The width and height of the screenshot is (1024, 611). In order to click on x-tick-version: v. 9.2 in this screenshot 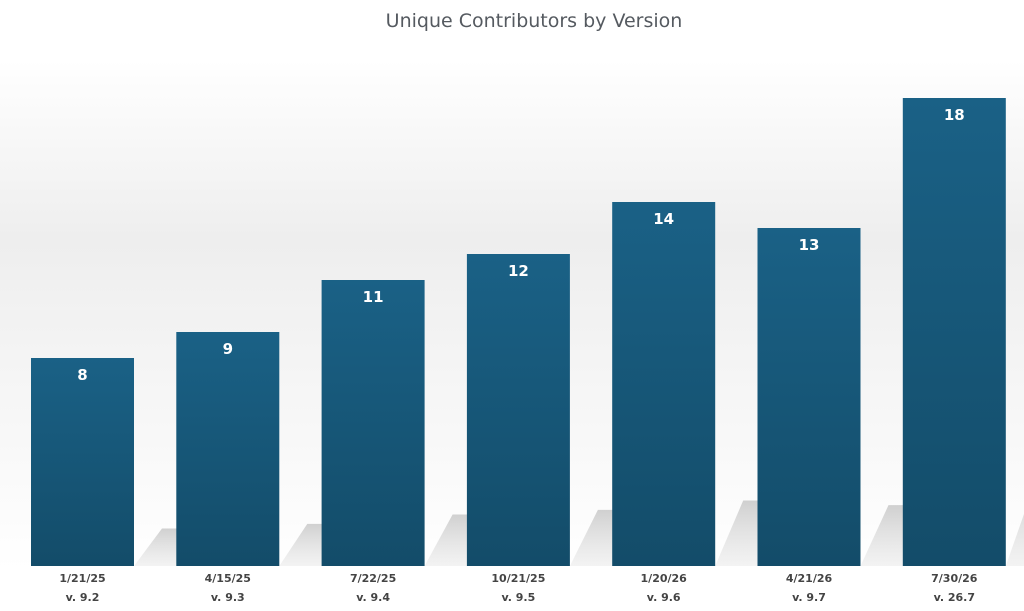, I will do `click(83, 597)`.